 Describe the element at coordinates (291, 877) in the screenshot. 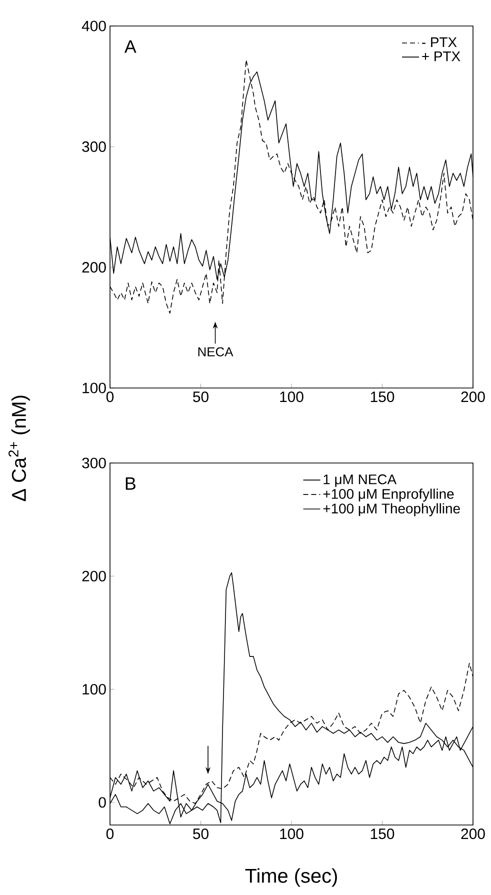

I see `x-axis-title: Time (sec)` at that location.